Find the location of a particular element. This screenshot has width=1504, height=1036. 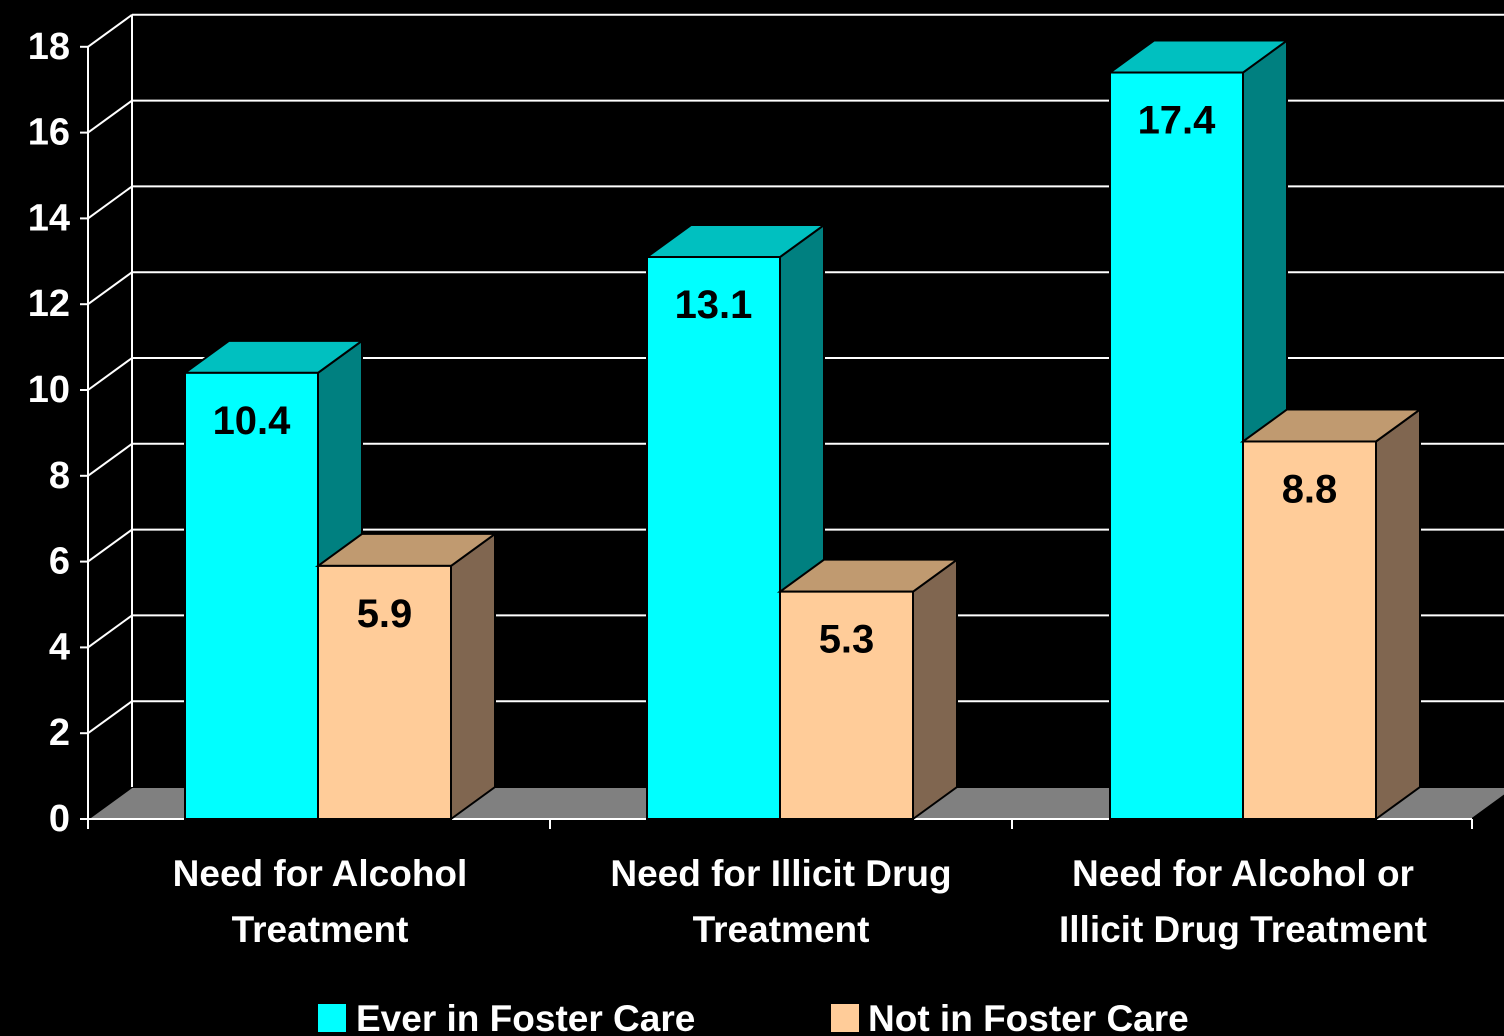

bar-3d: 5.9 is located at coordinates (406, 676).